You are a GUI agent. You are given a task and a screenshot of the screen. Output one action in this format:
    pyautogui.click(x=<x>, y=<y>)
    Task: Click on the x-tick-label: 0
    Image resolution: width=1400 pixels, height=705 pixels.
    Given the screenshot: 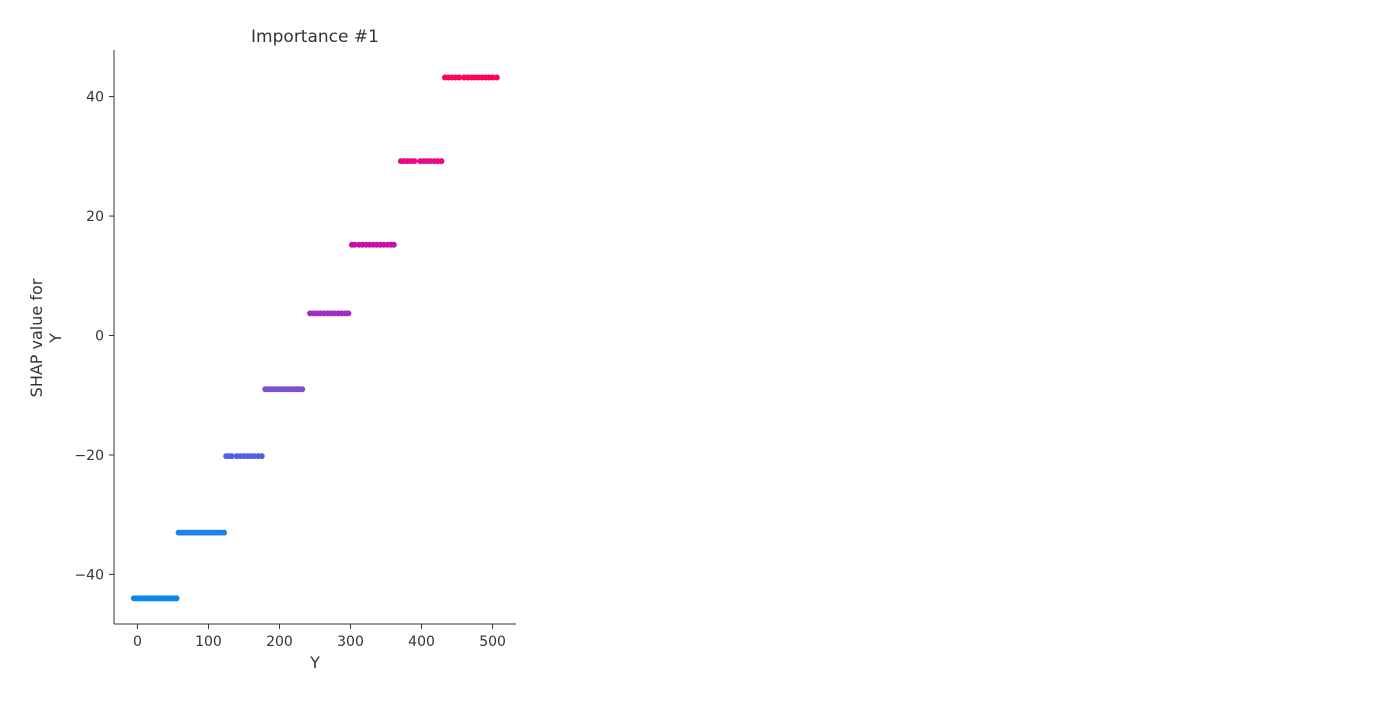 What is the action you would take?
    pyautogui.click(x=137, y=642)
    